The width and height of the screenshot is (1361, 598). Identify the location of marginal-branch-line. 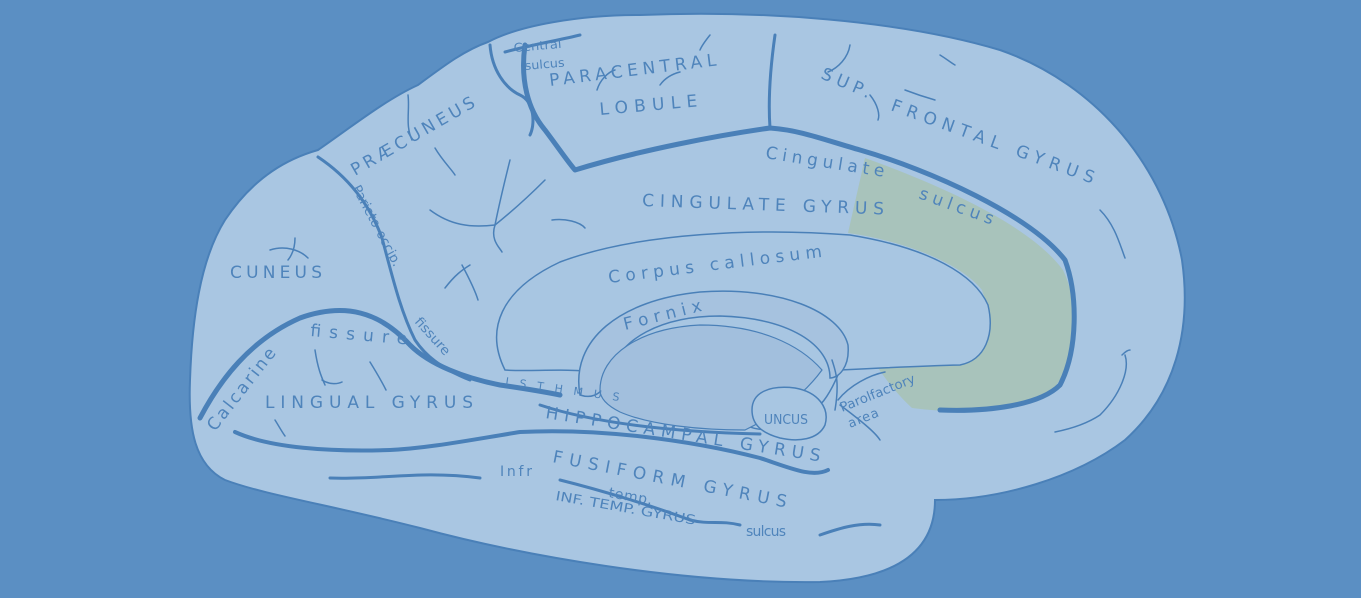
(772, 81).